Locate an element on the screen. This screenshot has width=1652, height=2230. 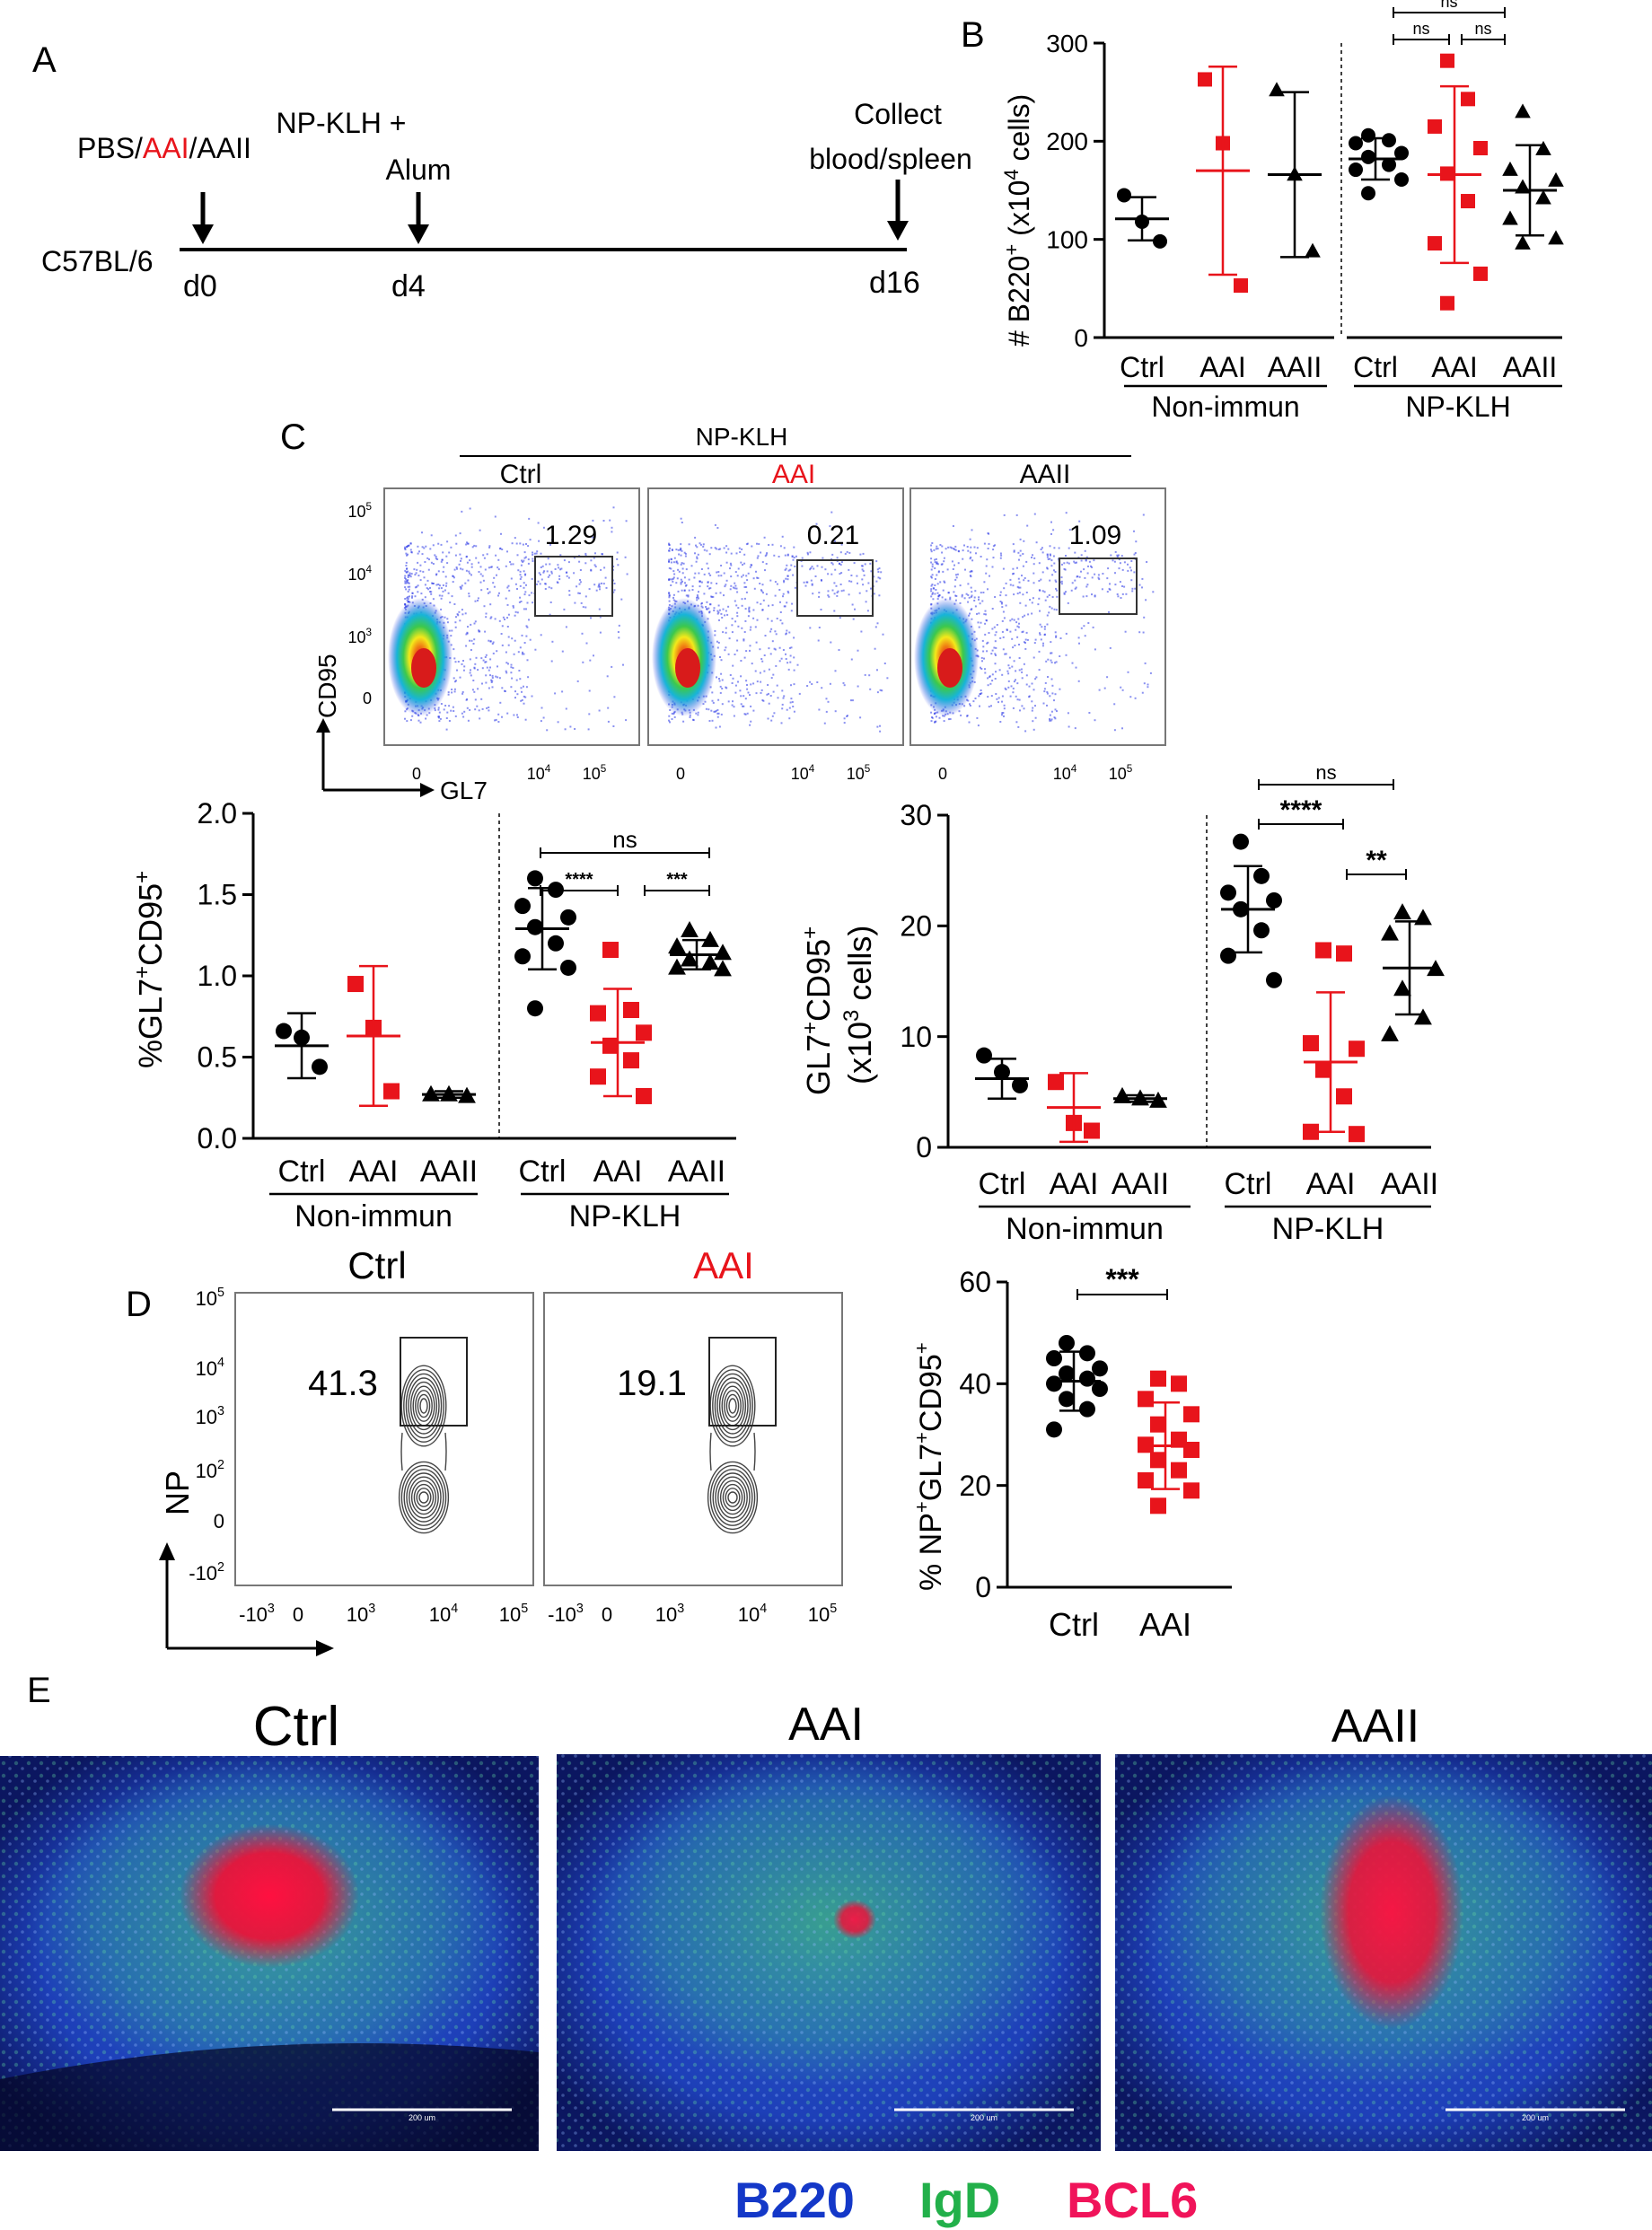
panel-a-label: A is located at coordinates (44, 60).